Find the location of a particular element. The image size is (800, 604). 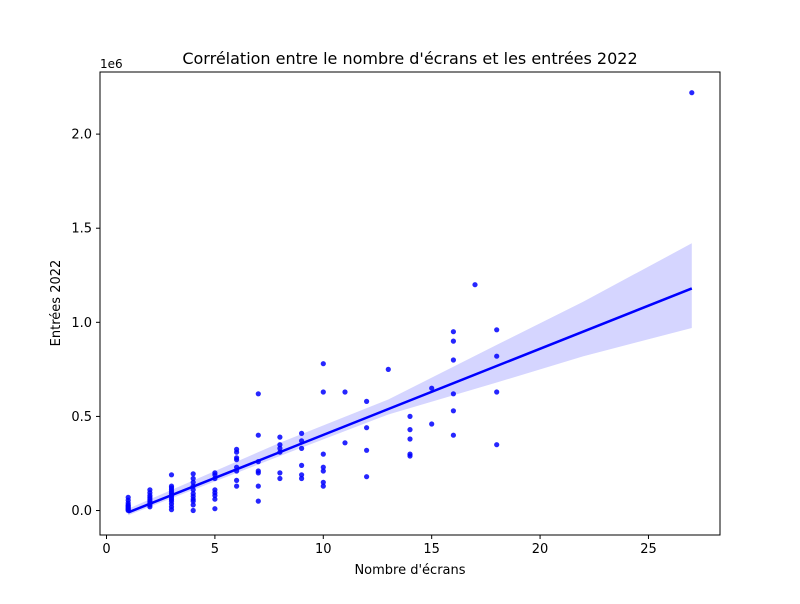

y-axis-label: Entrées 2022 is located at coordinates (56, 303).